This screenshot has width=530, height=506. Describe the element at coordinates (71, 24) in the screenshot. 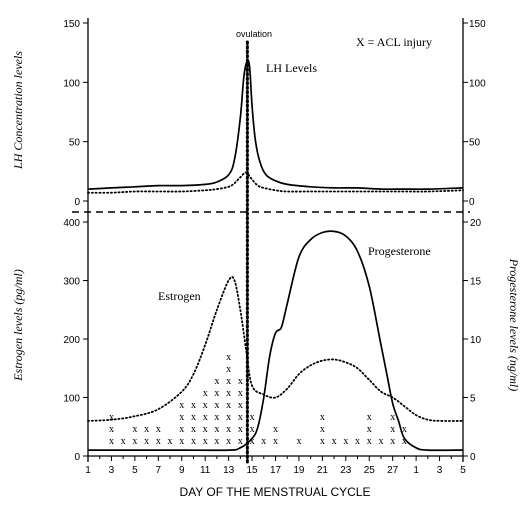

I see `top-left-tick-label: 150` at that location.